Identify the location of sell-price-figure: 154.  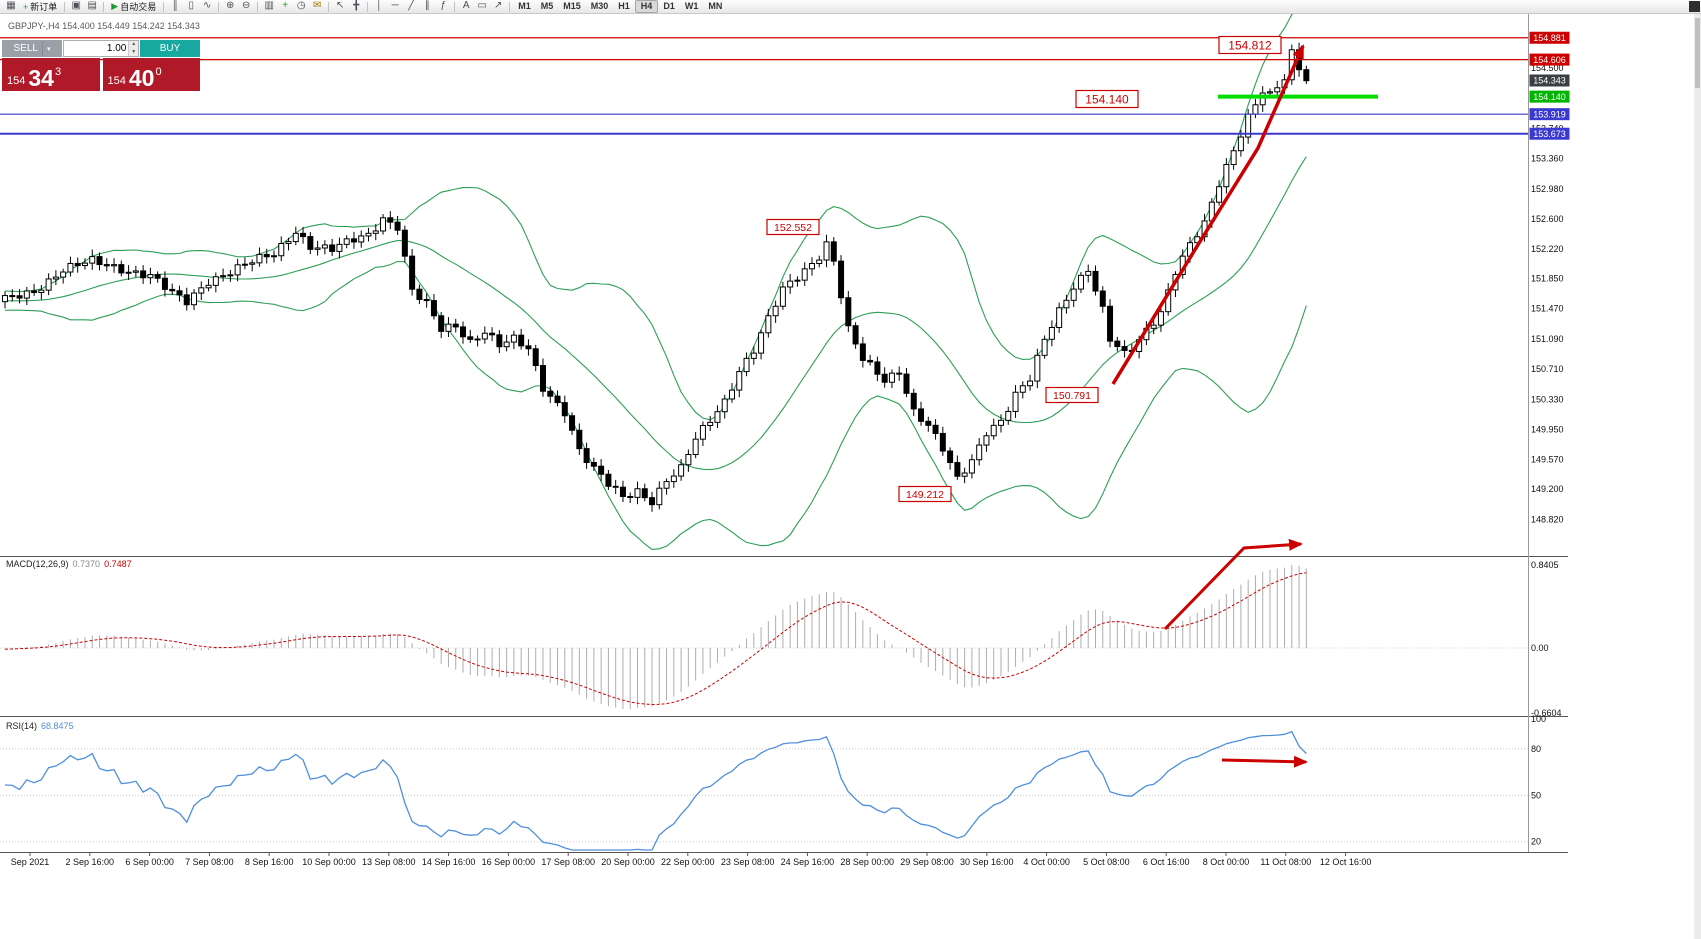
(16, 81).